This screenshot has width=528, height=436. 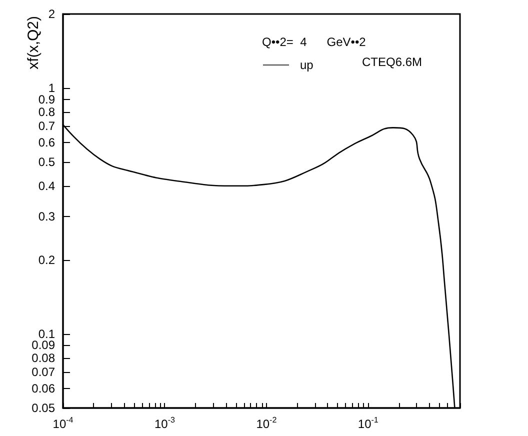 I want to click on y-tick-label: 0.4, so click(x=47, y=185).